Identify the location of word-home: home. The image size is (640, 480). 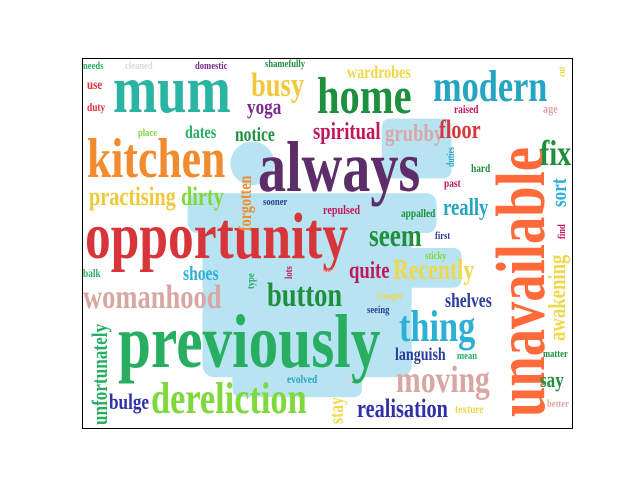
(364, 96).